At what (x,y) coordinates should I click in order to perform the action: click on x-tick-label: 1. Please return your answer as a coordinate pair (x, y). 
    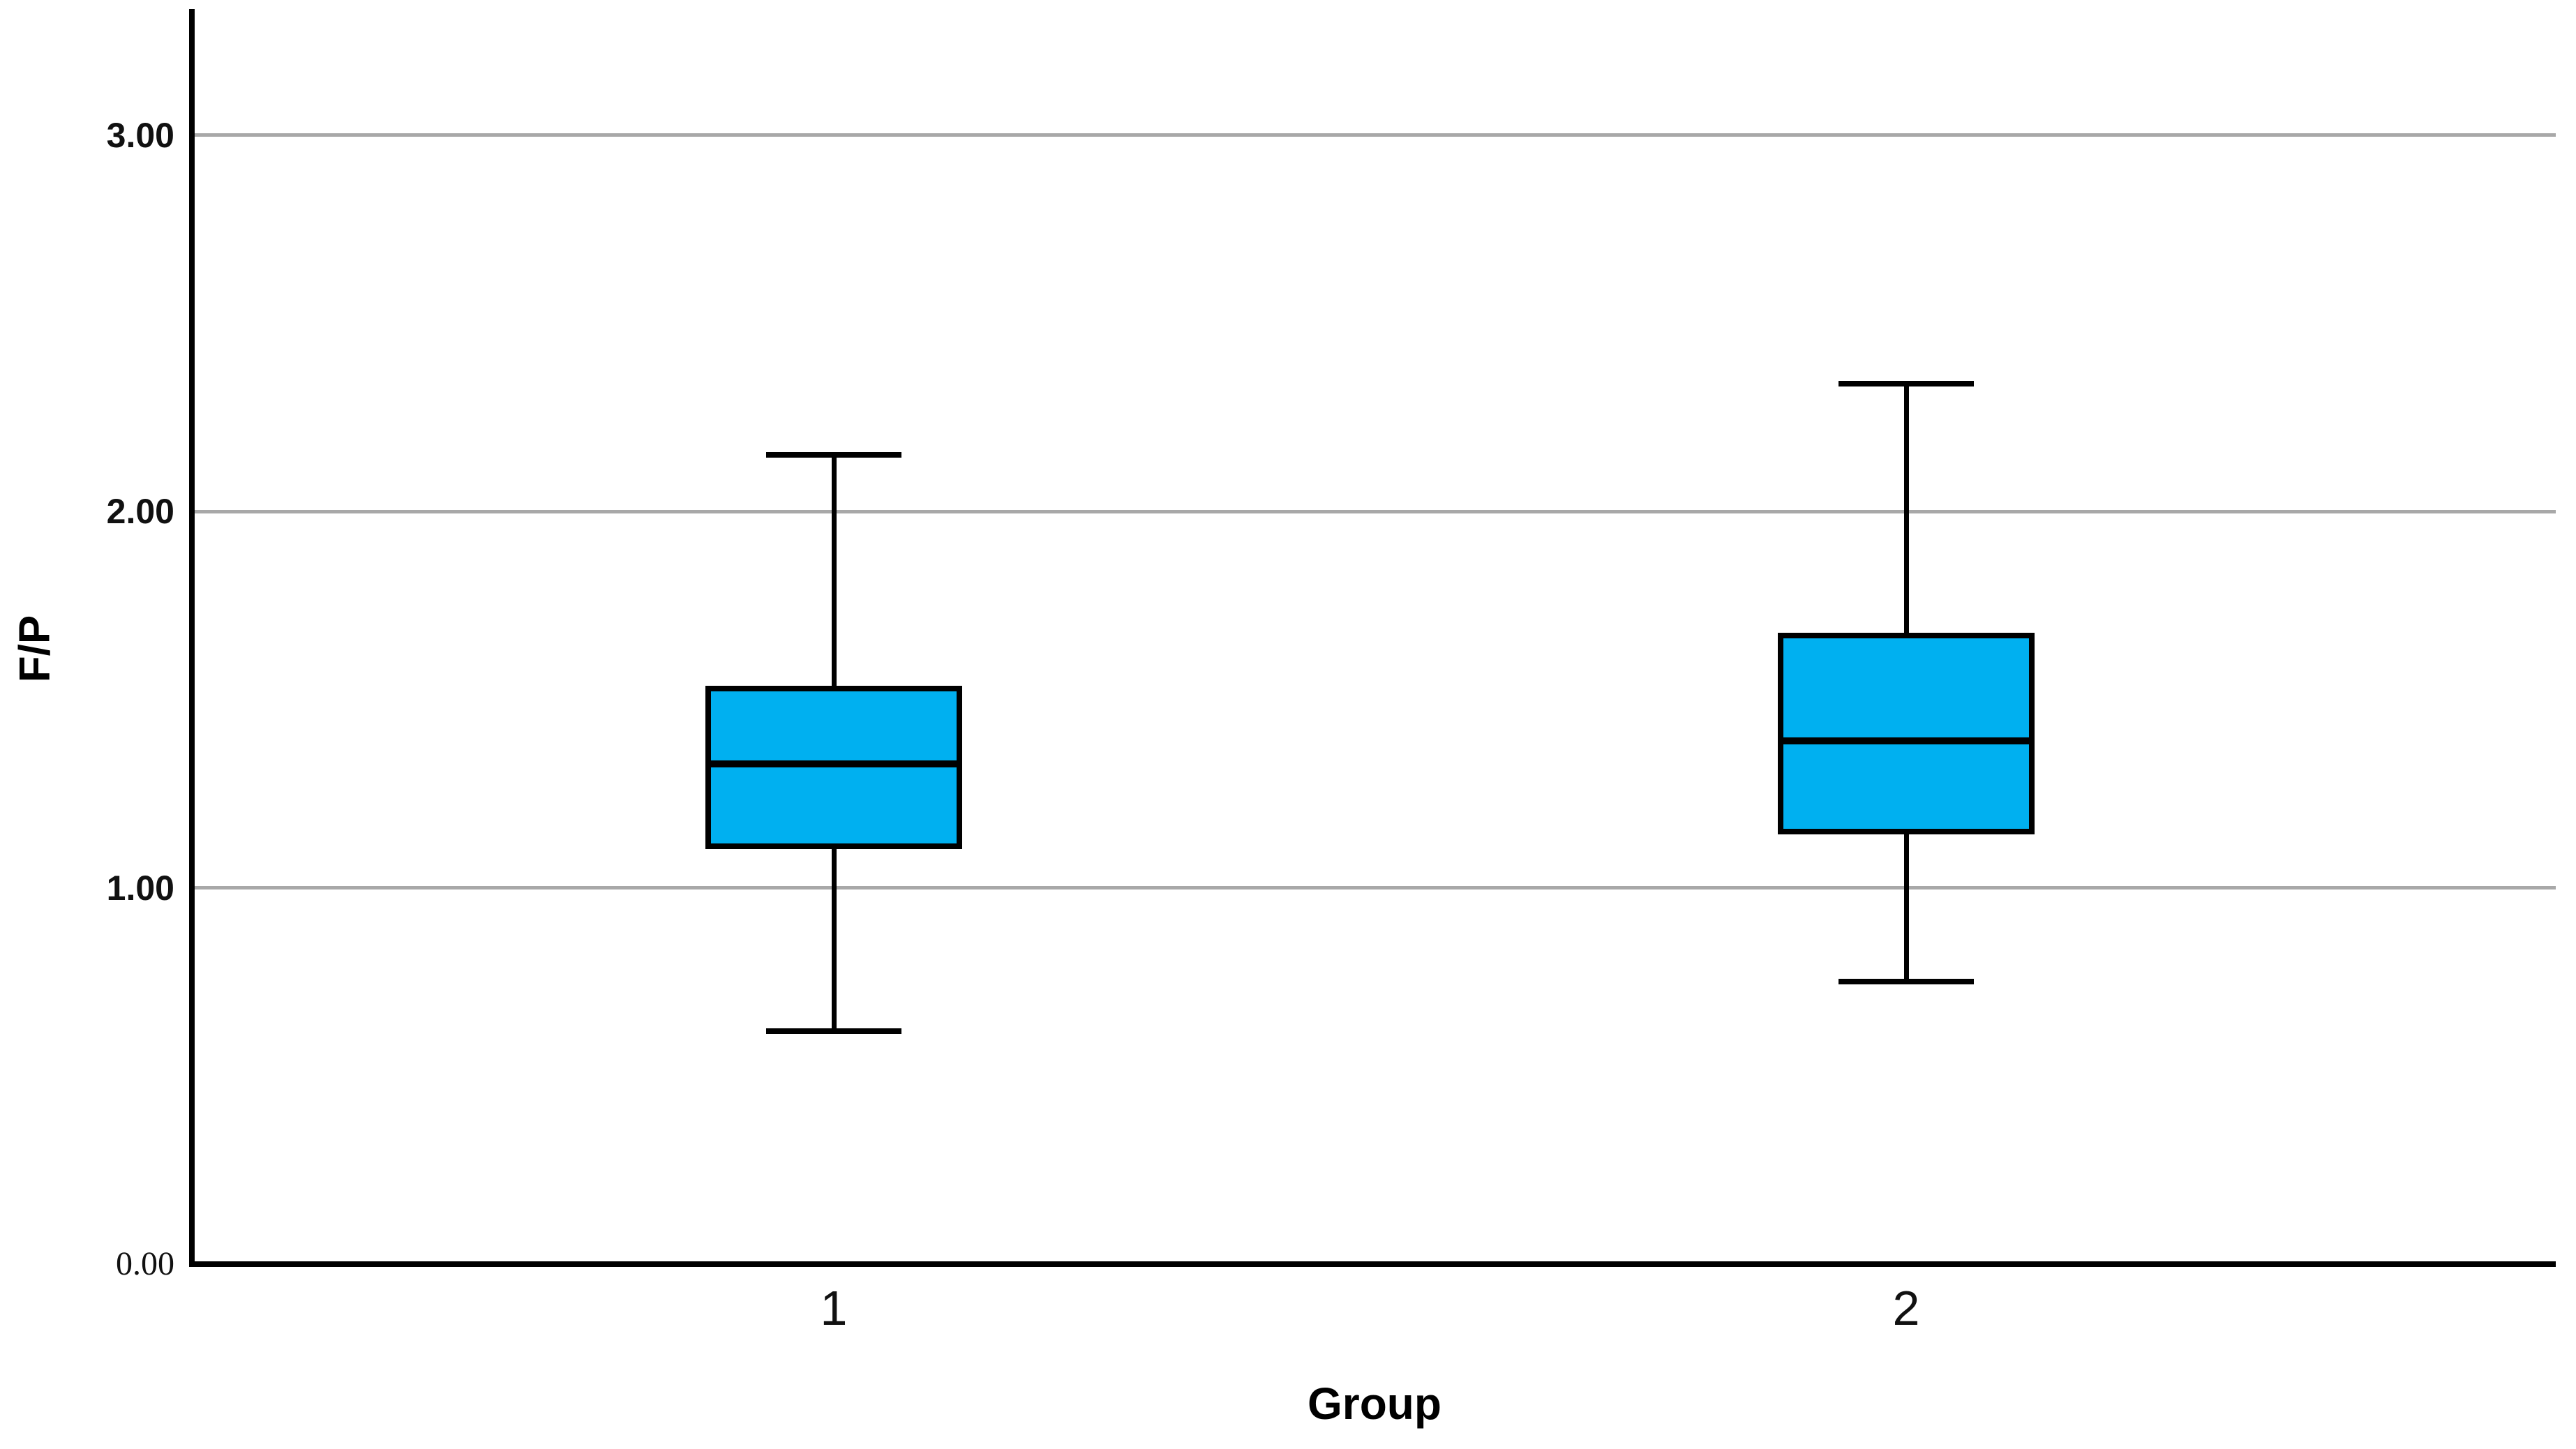
    Looking at the image, I should click on (834, 1308).